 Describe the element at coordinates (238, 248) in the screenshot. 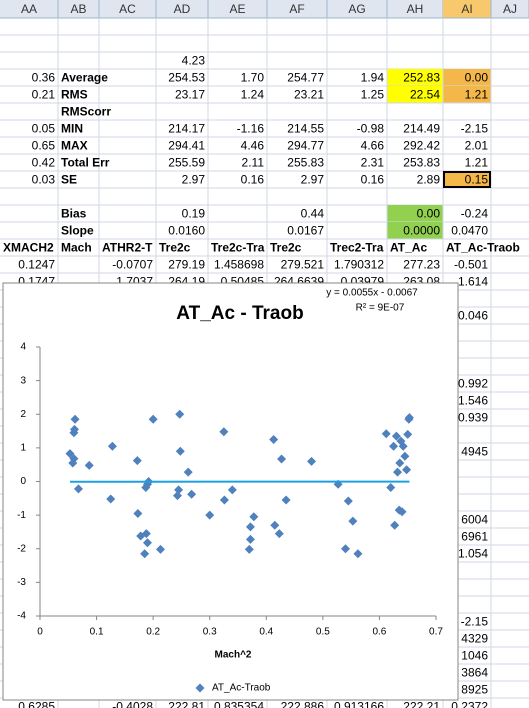

I see `cell-text: Tre2c-Tra` at that location.